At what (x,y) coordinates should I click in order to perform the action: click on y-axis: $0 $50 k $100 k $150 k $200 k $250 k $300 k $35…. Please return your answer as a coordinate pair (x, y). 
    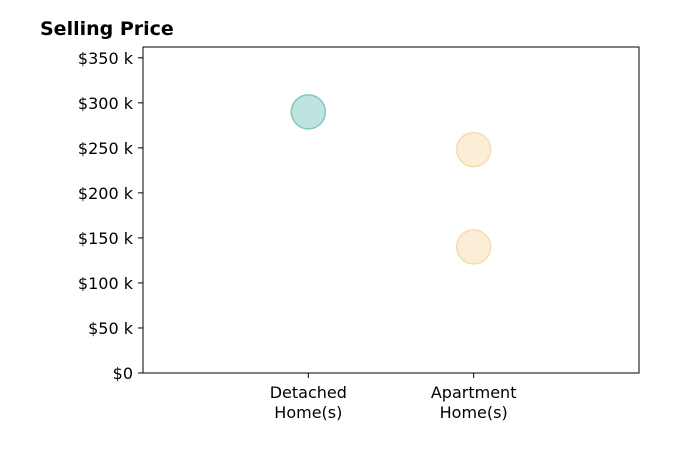
    Looking at the image, I should click on (110, 216).